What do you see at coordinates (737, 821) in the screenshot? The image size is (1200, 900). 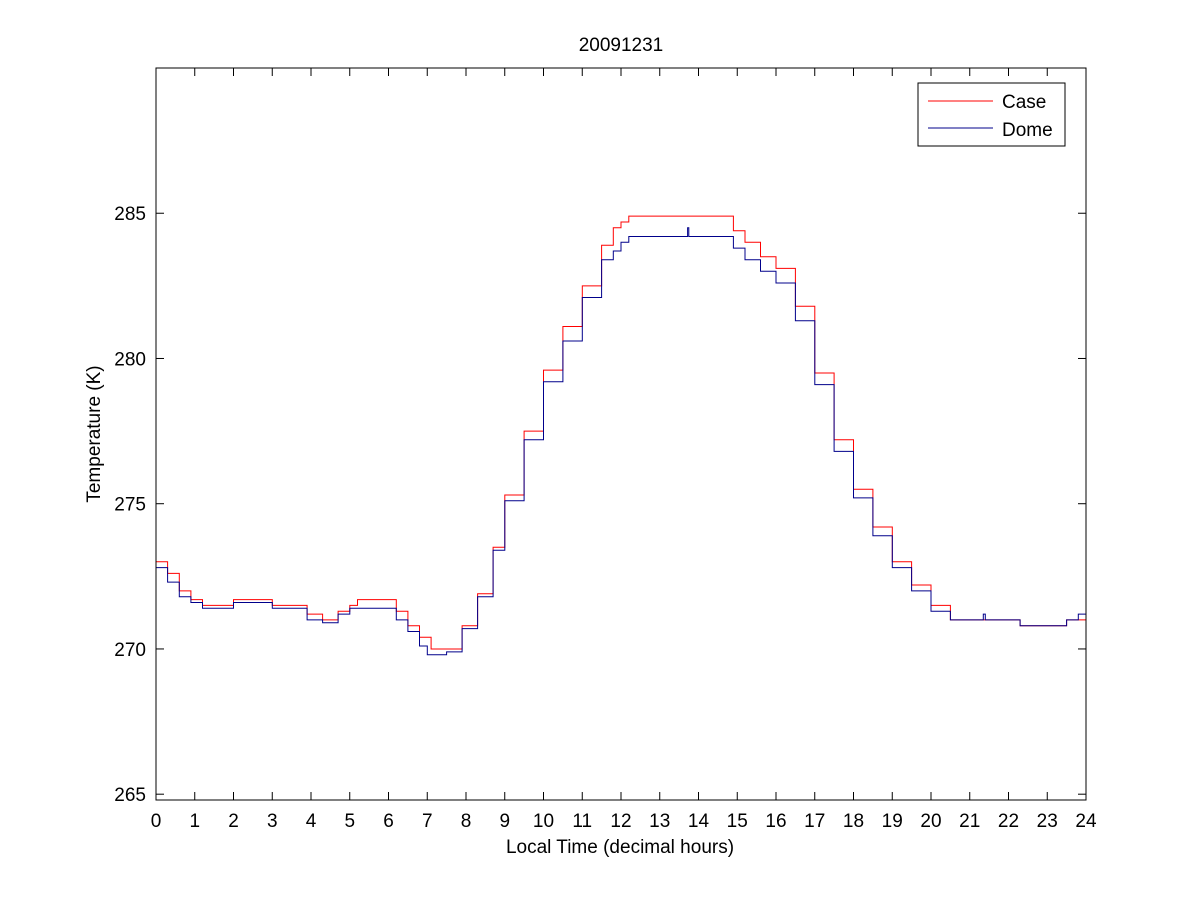 I see `x-tick-label: 15` at bounding box center [737, 821].